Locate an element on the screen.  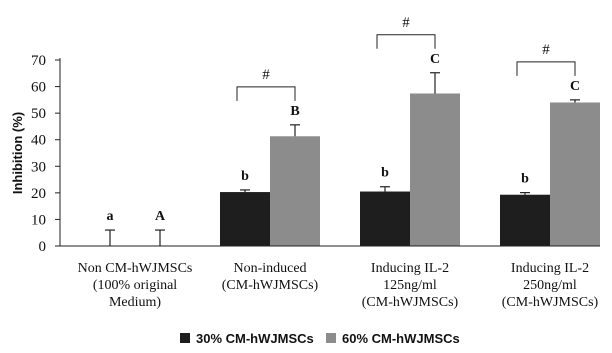
x-category-label: Inducing IL-2 250ng/ml (CM-hWJMSCs) is located at coordinates (550, 285).